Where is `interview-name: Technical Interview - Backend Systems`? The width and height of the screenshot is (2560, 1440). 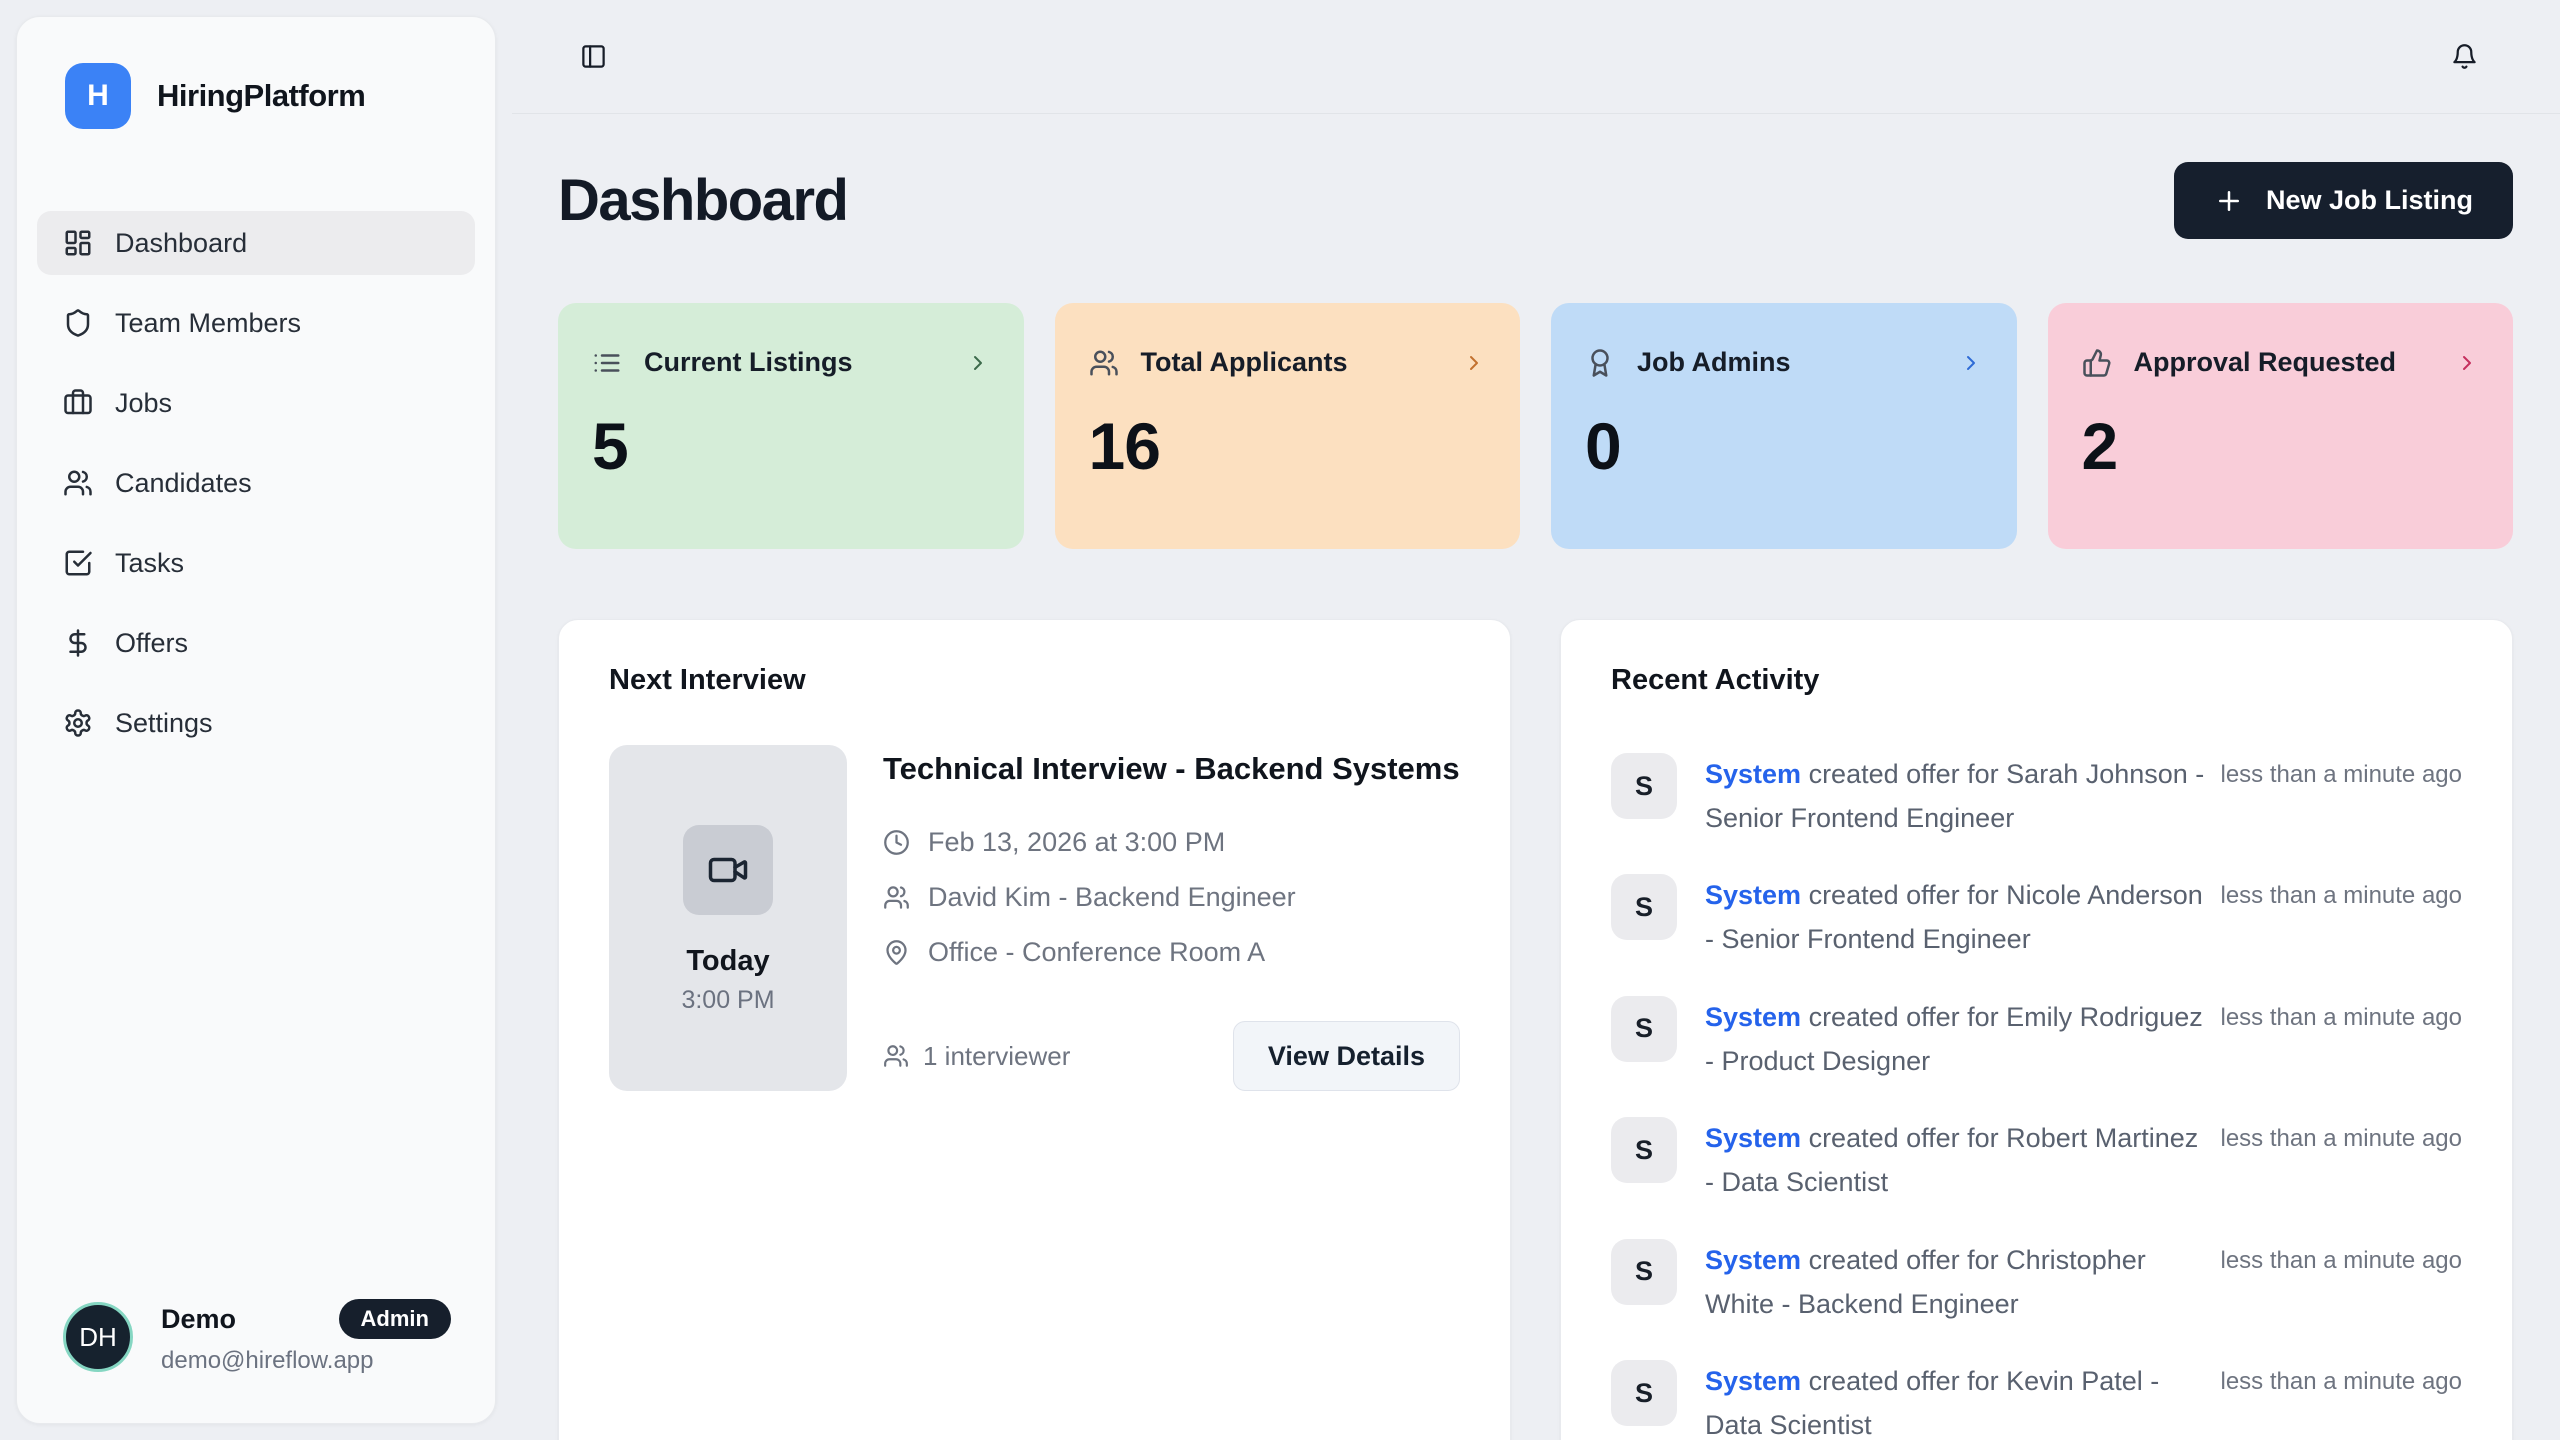
interview-name: Technical Interview - Backend Systems is located at coordinates (1171, 768).